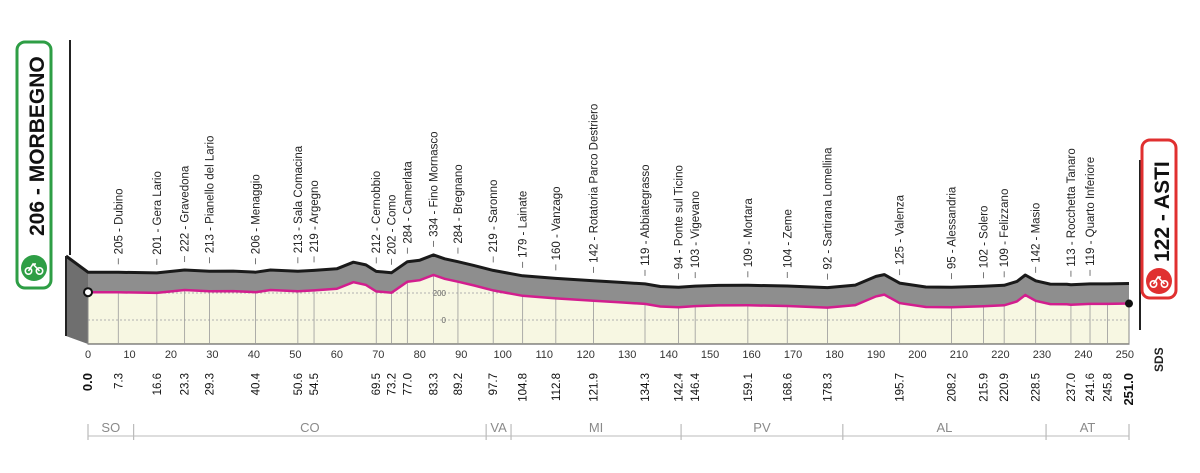  What do you see at coordinates (257, 383) in the screenshot?
I see `distance-label: 40.4` at bounding box center [257, 383].